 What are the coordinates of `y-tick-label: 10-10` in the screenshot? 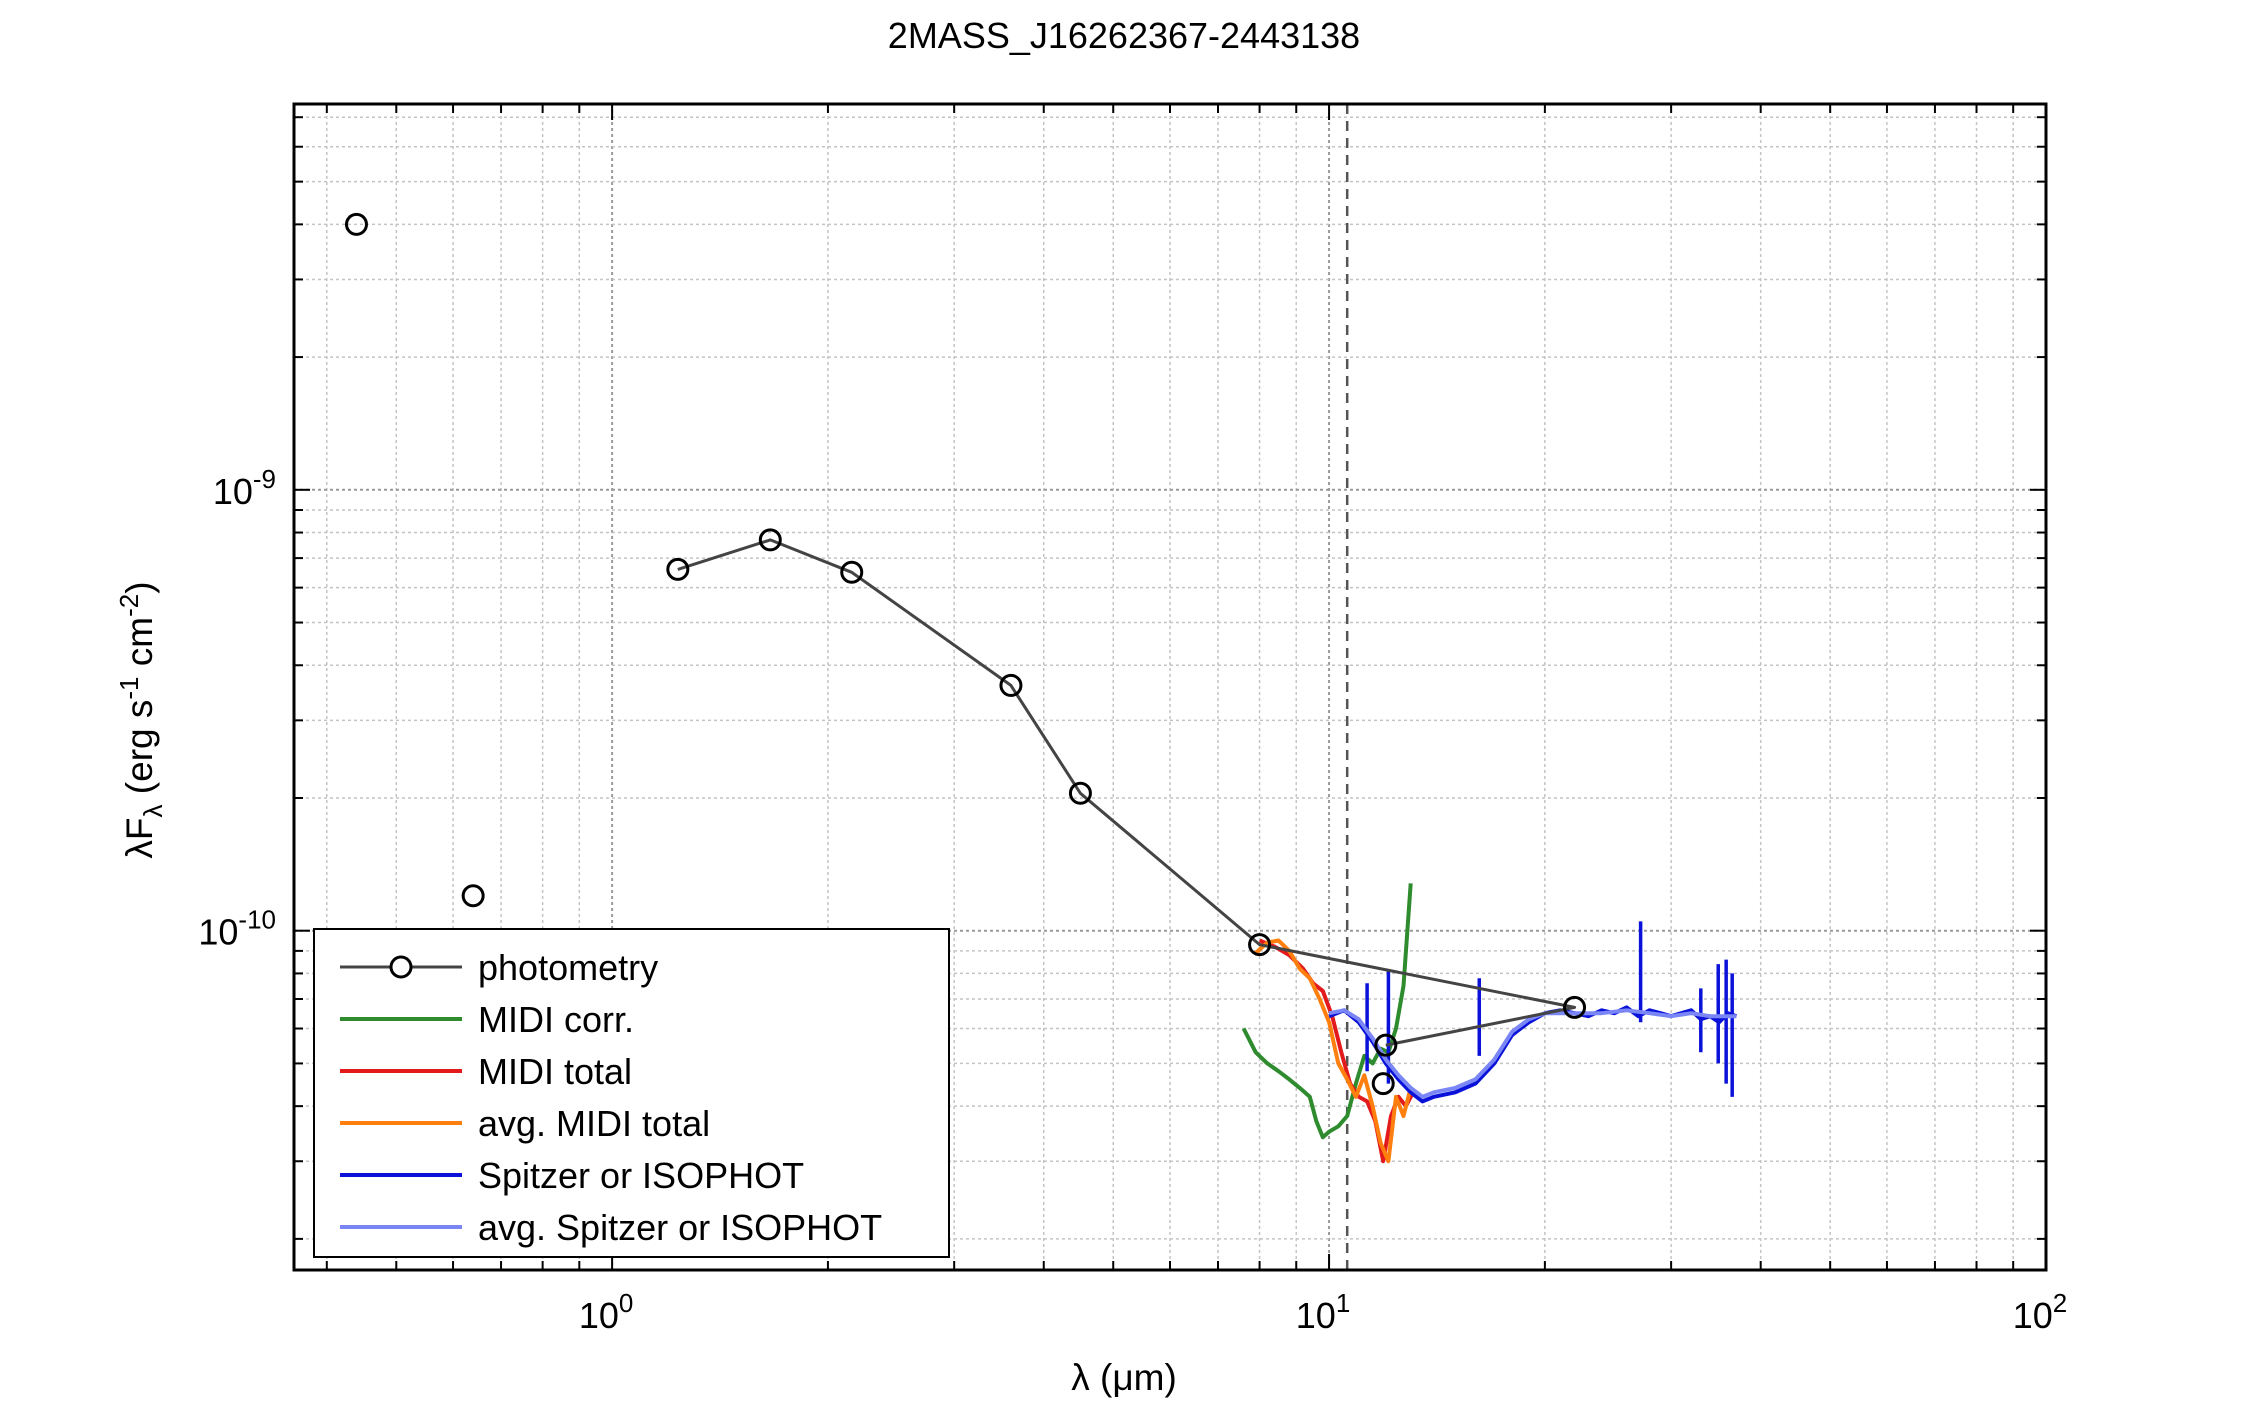 It's located at (237, 929).